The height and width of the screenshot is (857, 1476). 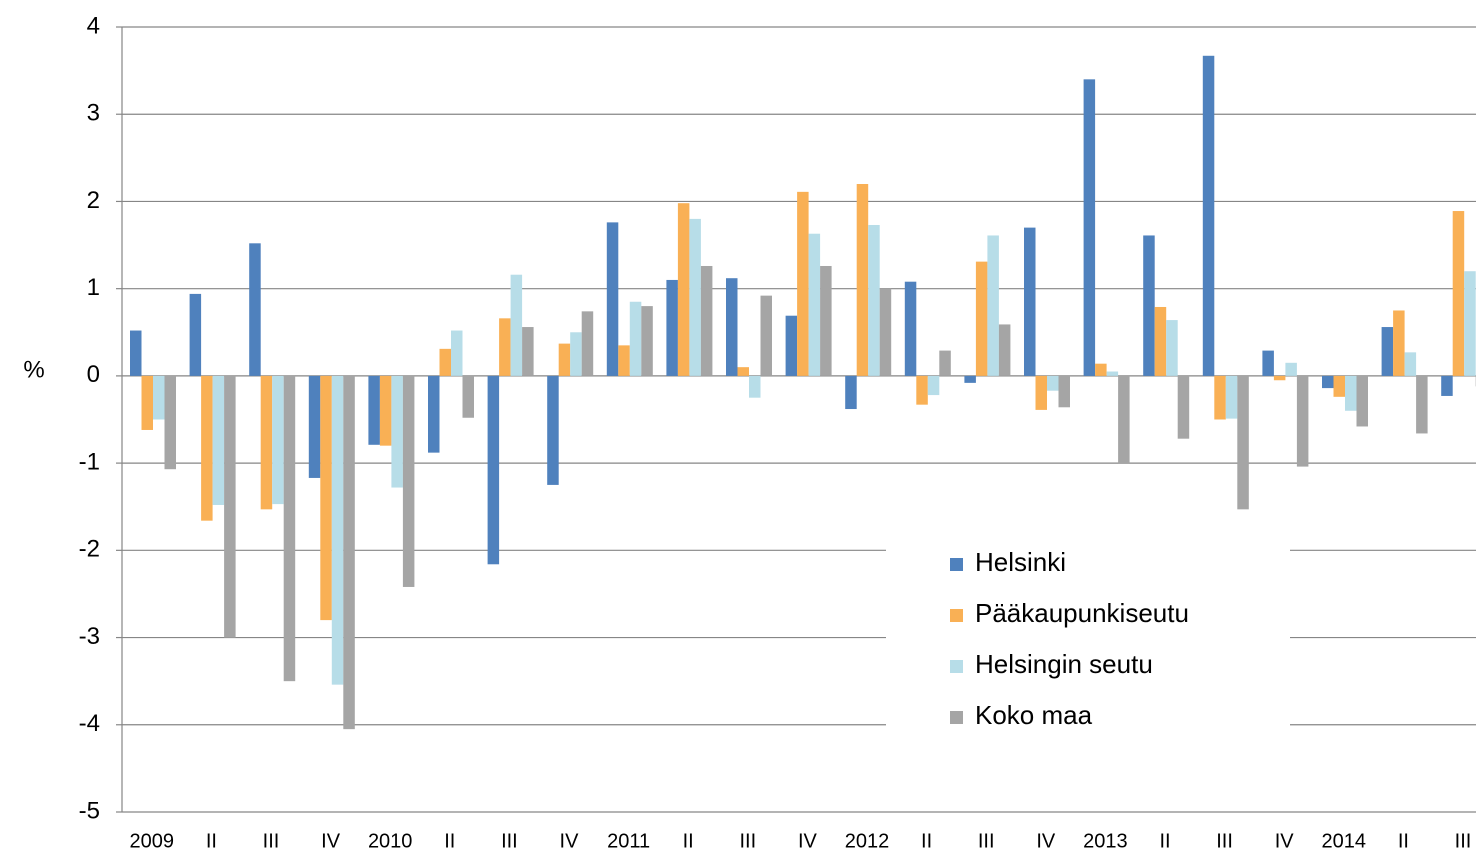 I want to click on y-tick-label: -5, so click(x=89, y=810).